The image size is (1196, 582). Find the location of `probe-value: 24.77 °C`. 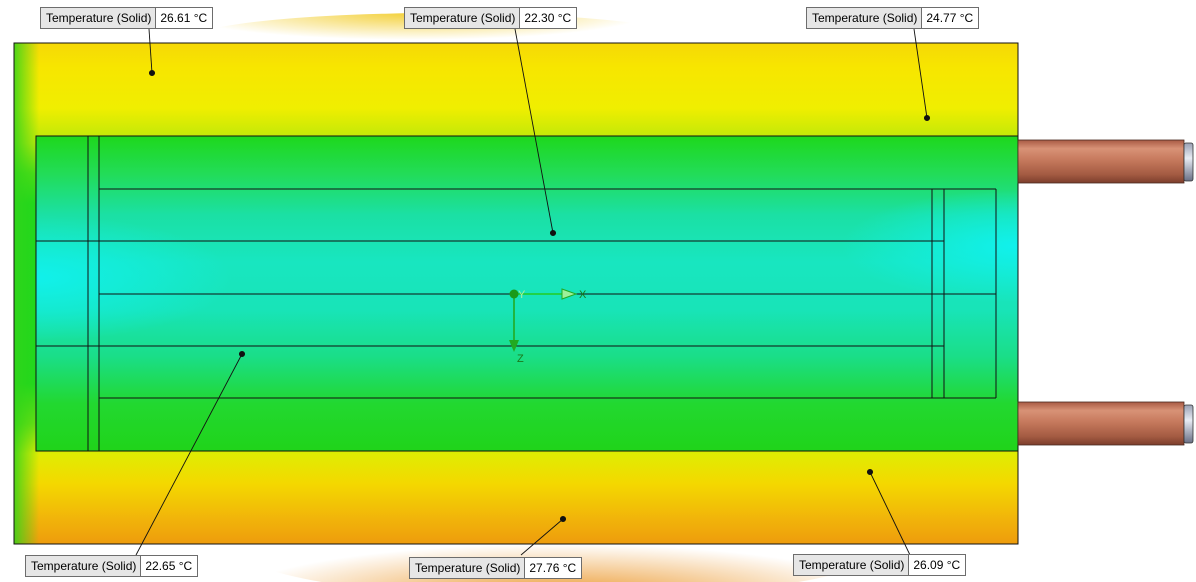

probe-value: 24.77 °C is located at coordinates (950, 18).